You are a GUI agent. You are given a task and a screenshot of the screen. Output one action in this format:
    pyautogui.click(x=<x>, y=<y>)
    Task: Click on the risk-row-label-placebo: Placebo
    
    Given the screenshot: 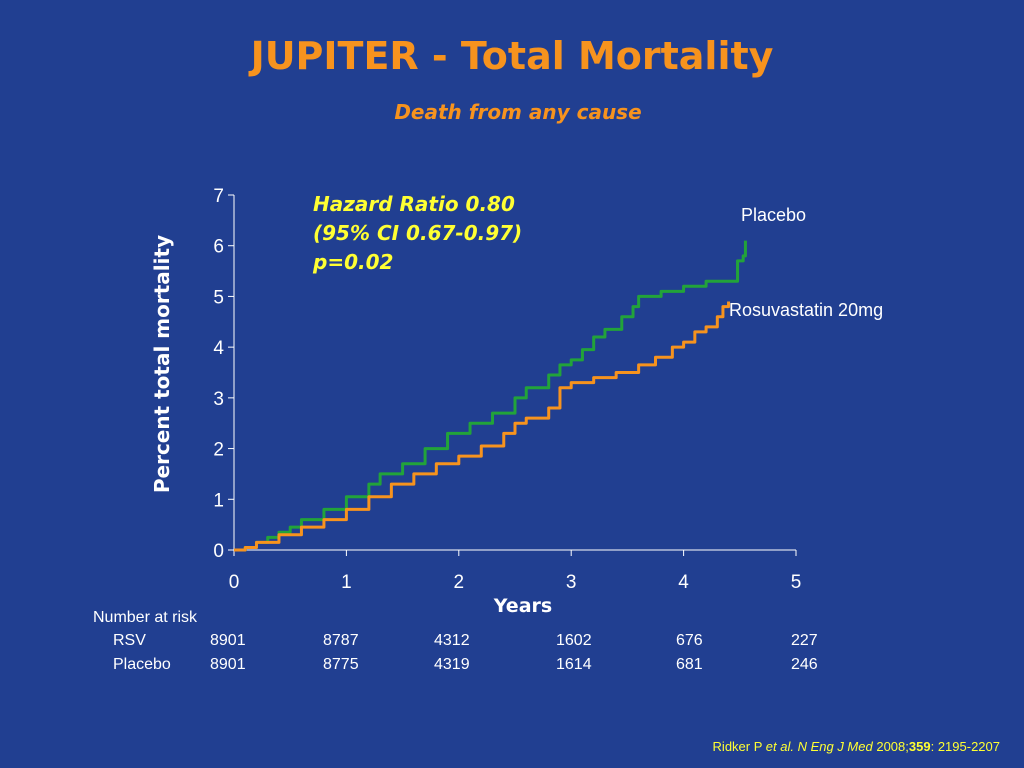 What is the action you would take?
    pyautogui.click(x=142, y=664)
    